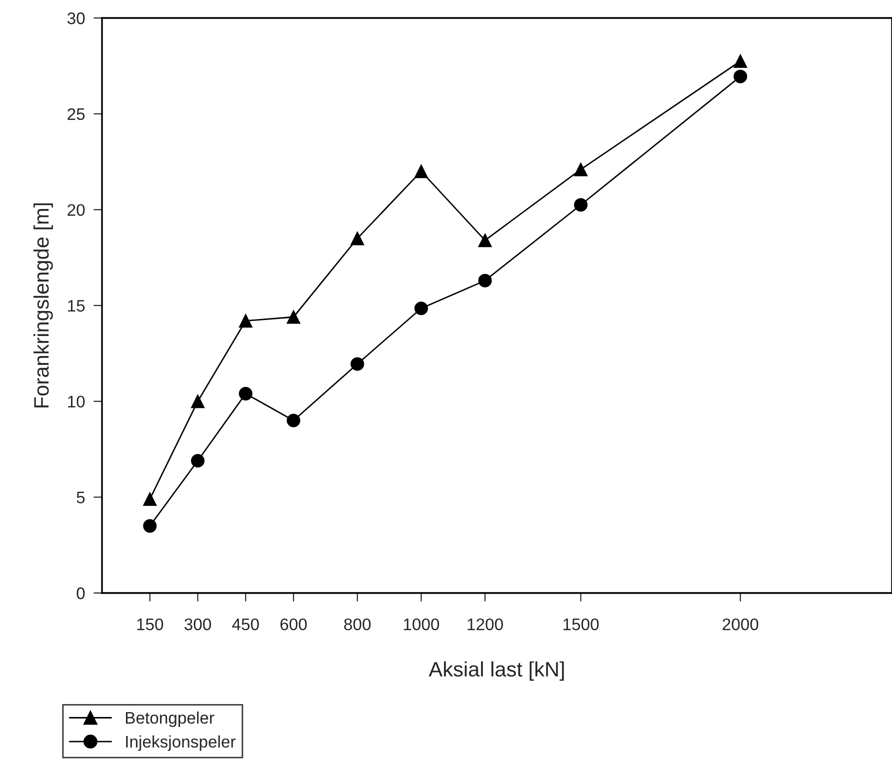 Image resolution: width=892 pixels, height=776 pixels. I want to click on y-tick-label: 20, so click(76, 210).